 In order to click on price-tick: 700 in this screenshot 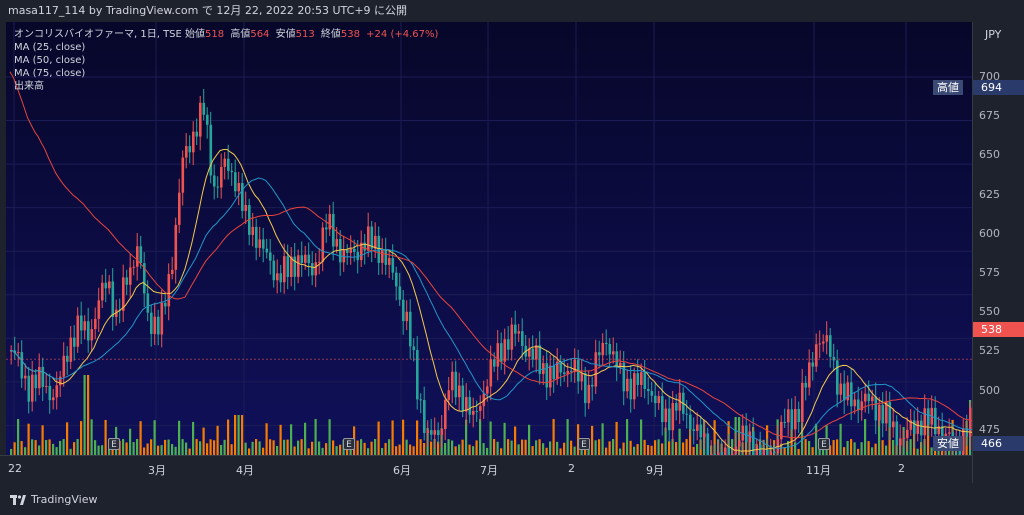, I will do `click(989, 76)`.